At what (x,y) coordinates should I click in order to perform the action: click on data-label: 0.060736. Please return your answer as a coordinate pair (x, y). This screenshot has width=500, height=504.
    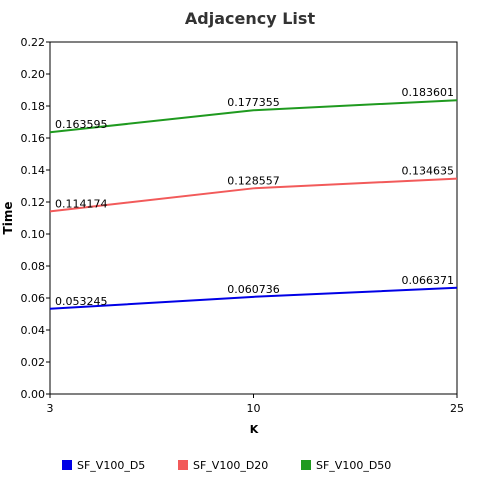
    Looking at the image, I should click on (253, 289).